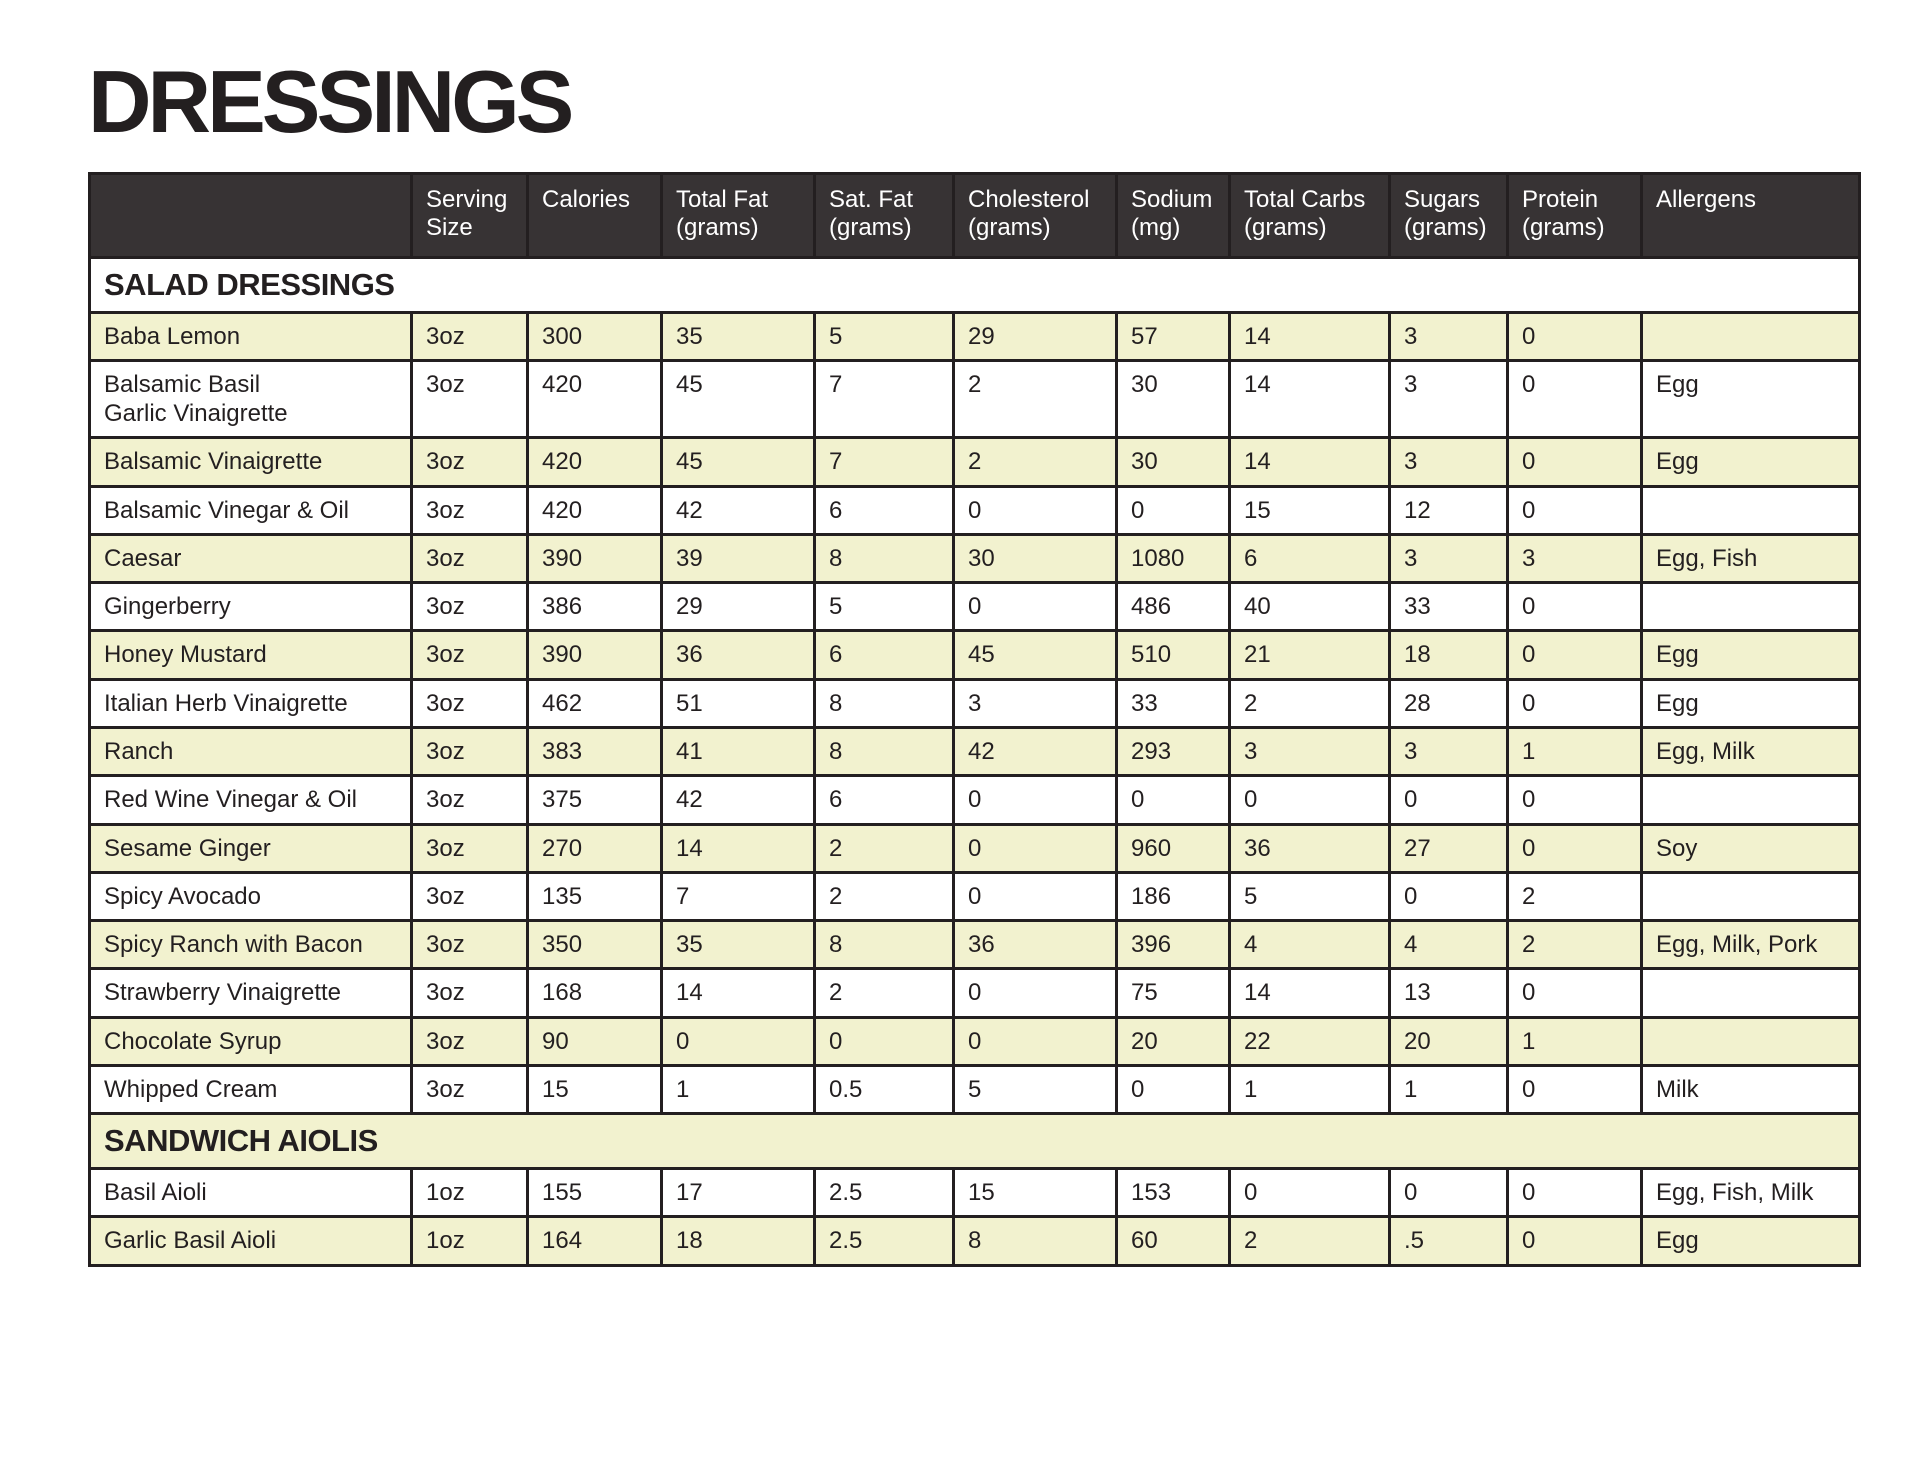  Describe the element at coordinates (594, 848) in the screenshot. I see `table-cell: 270` at that location.